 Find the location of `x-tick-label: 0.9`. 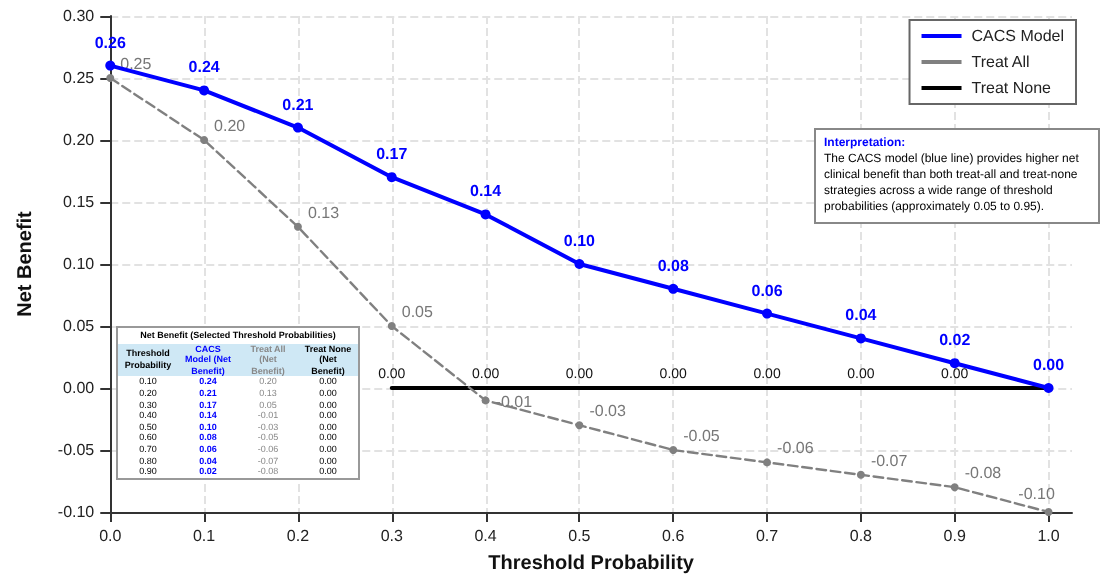

x-tick-label: 0.9 is located at coordinates (955, 536).